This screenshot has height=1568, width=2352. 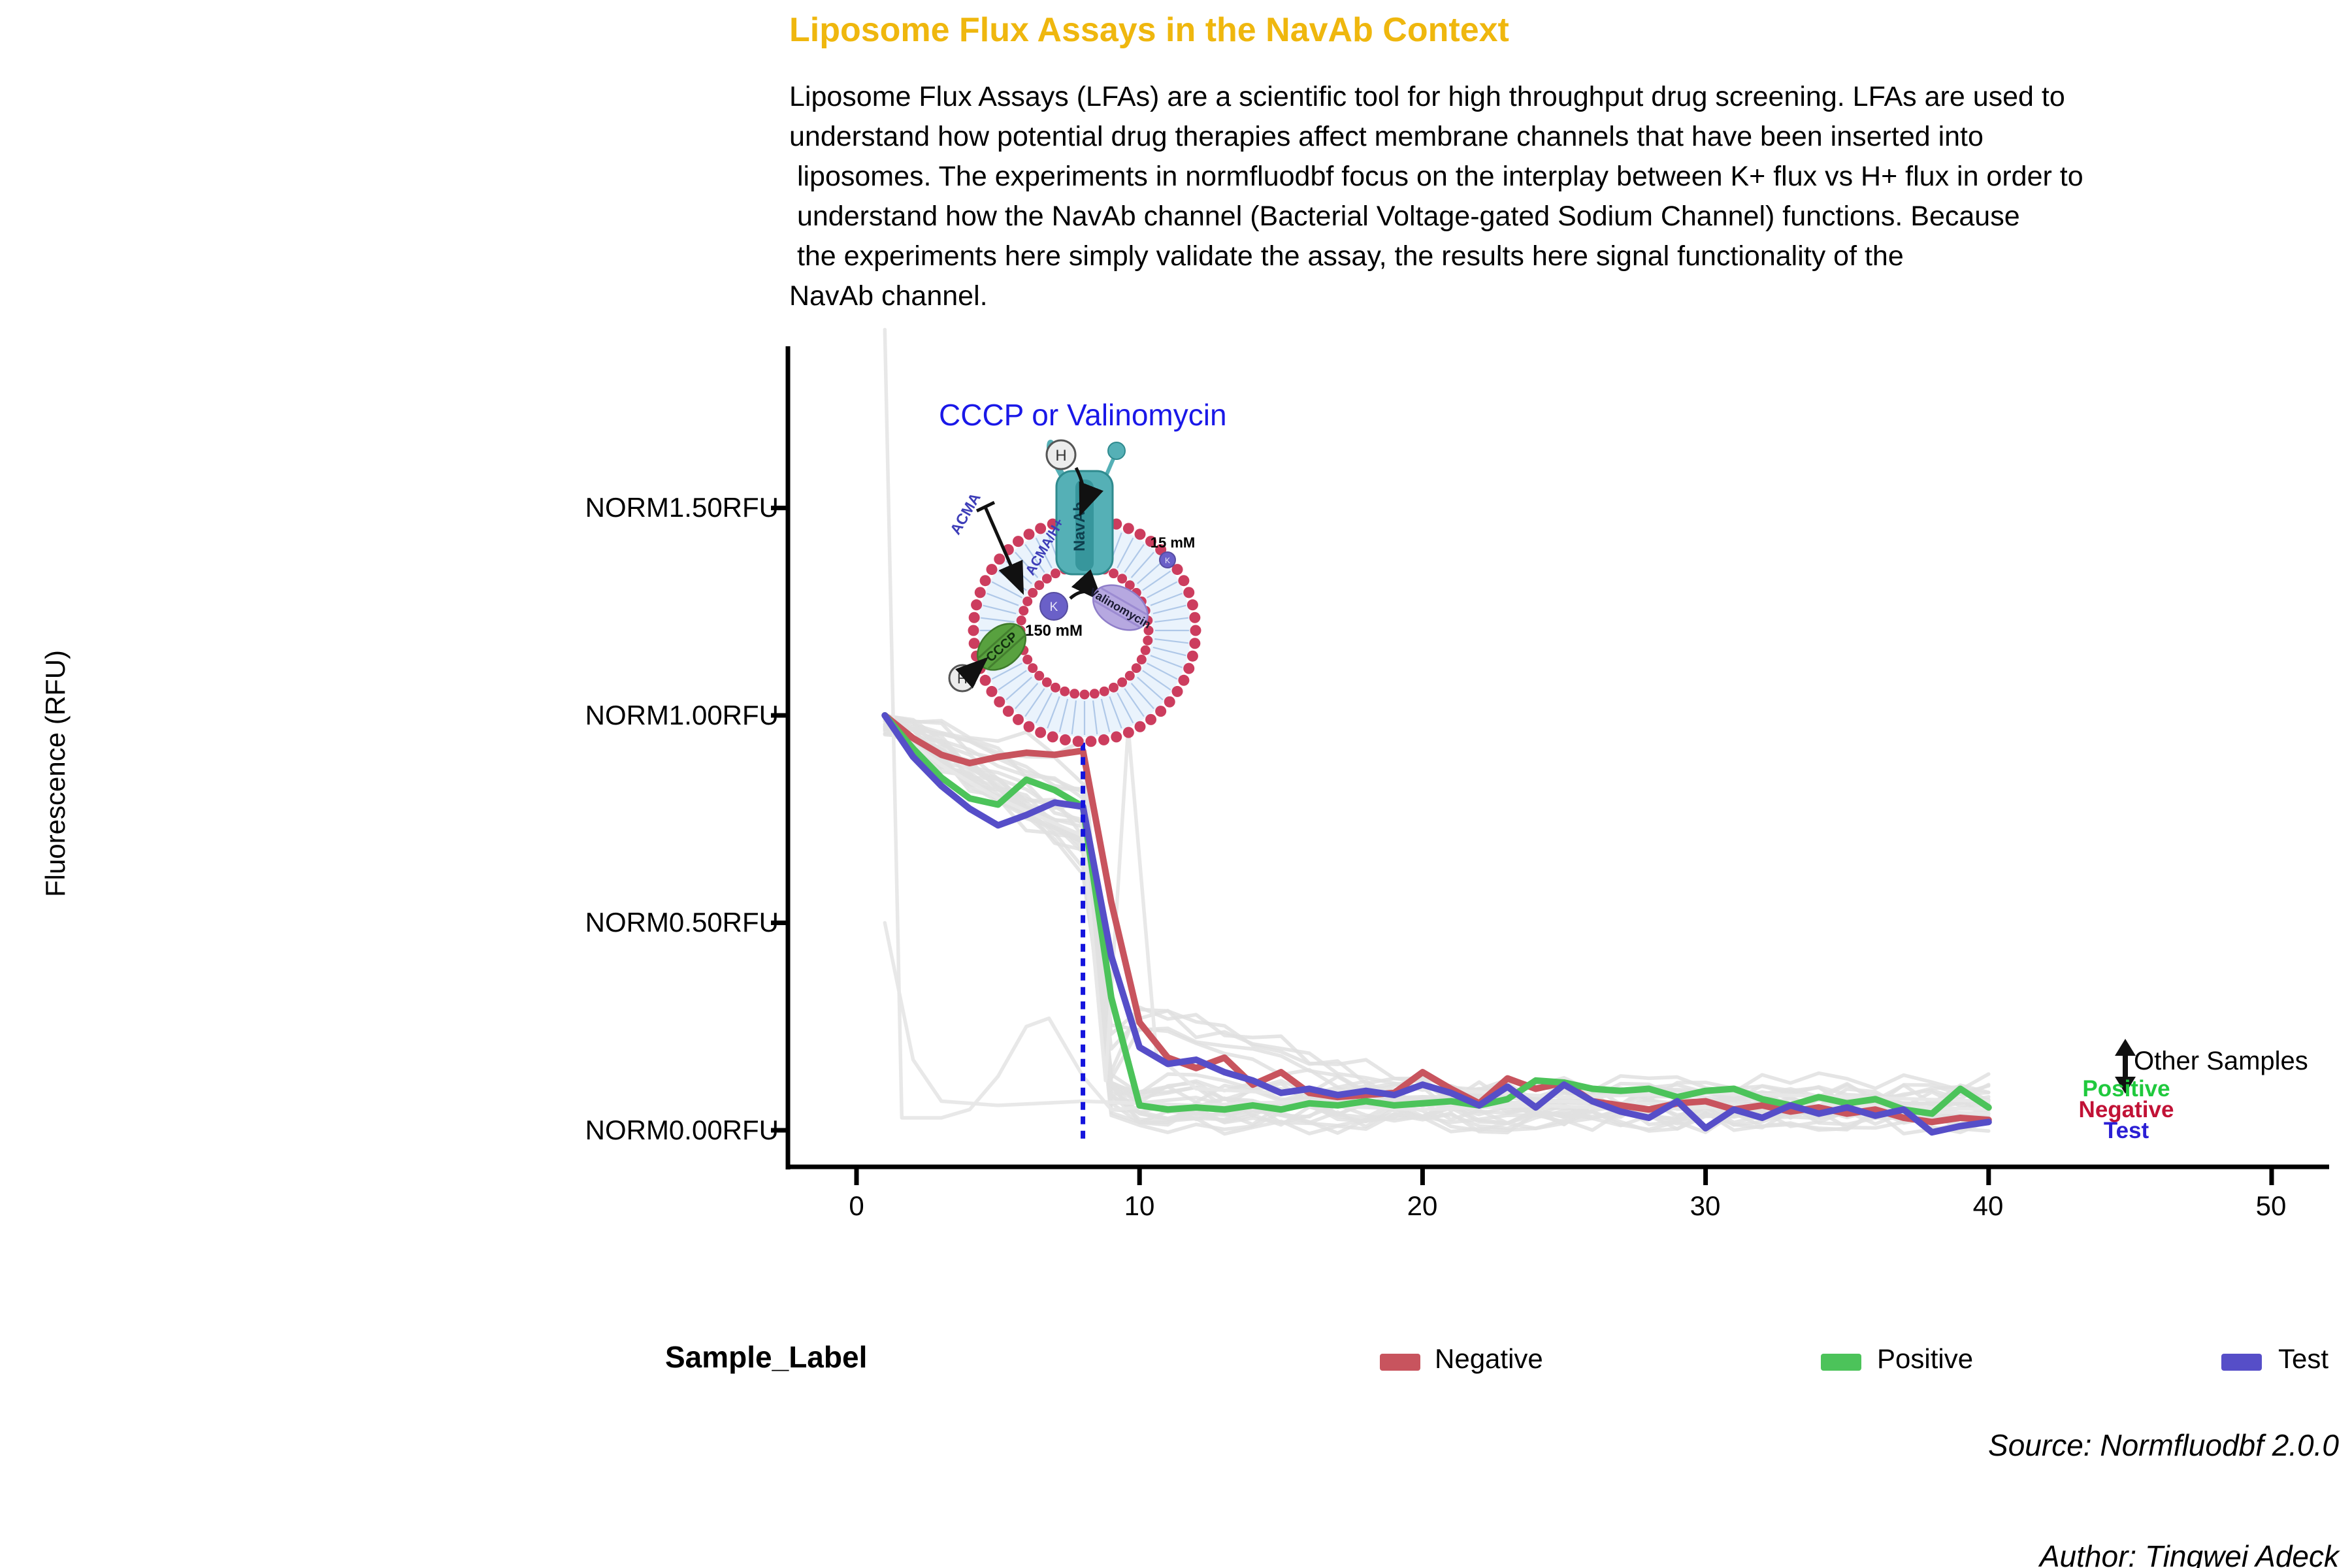 What do you see at coordinates (1841, 1362) in the screenshot?
I see `legend-swatch-positive` at bounding box center [1841, 1362].